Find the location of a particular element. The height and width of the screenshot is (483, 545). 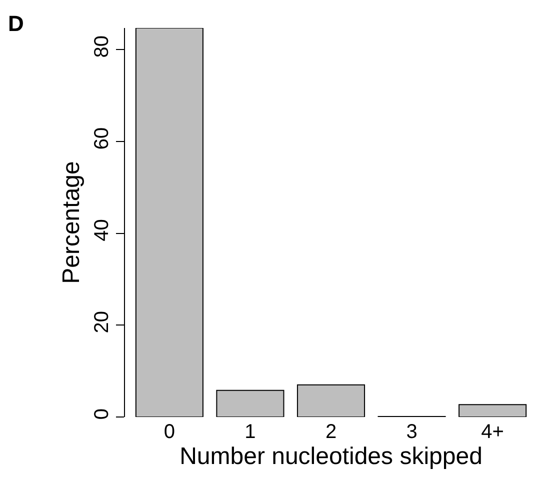

y-tick-label: 80 is located at coordinates (102, 46).